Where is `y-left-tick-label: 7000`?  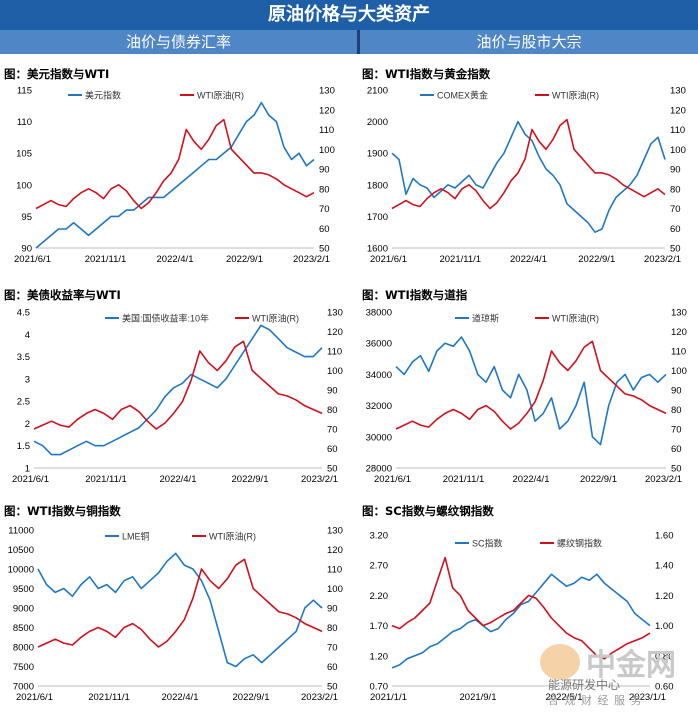 y-left-tick-label: 7000 is located at coordinates (23, 687).